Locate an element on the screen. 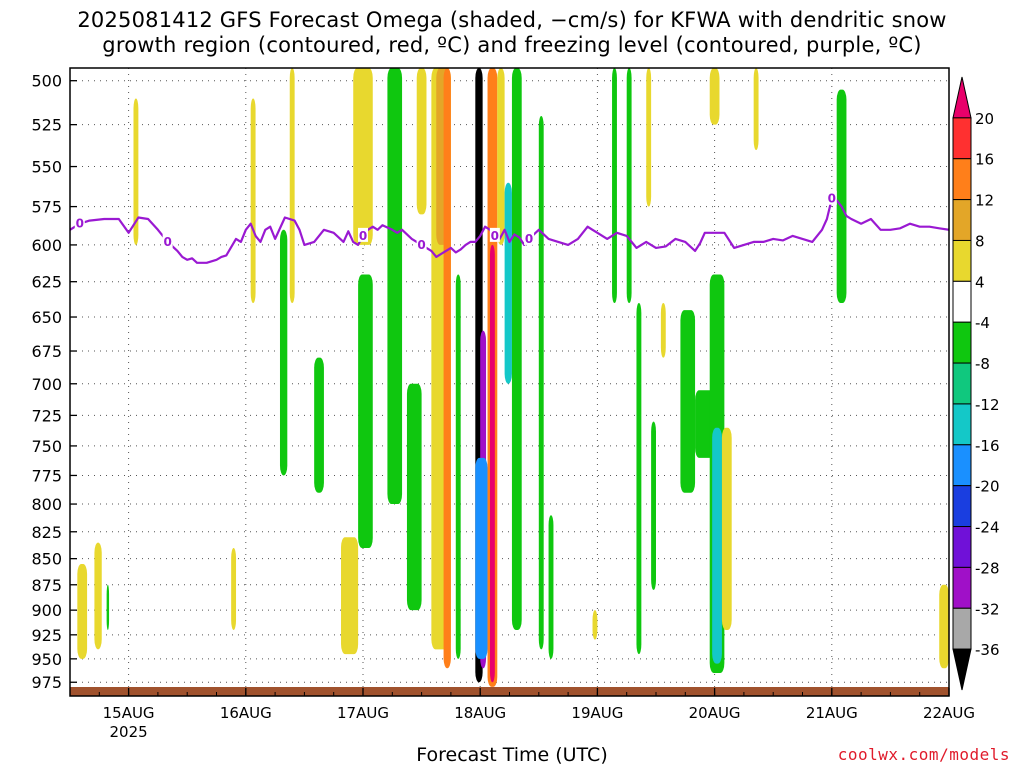 This screenshot has height=768, width=1024. colorbar-label: -16 is located at coordinates (987, 446).